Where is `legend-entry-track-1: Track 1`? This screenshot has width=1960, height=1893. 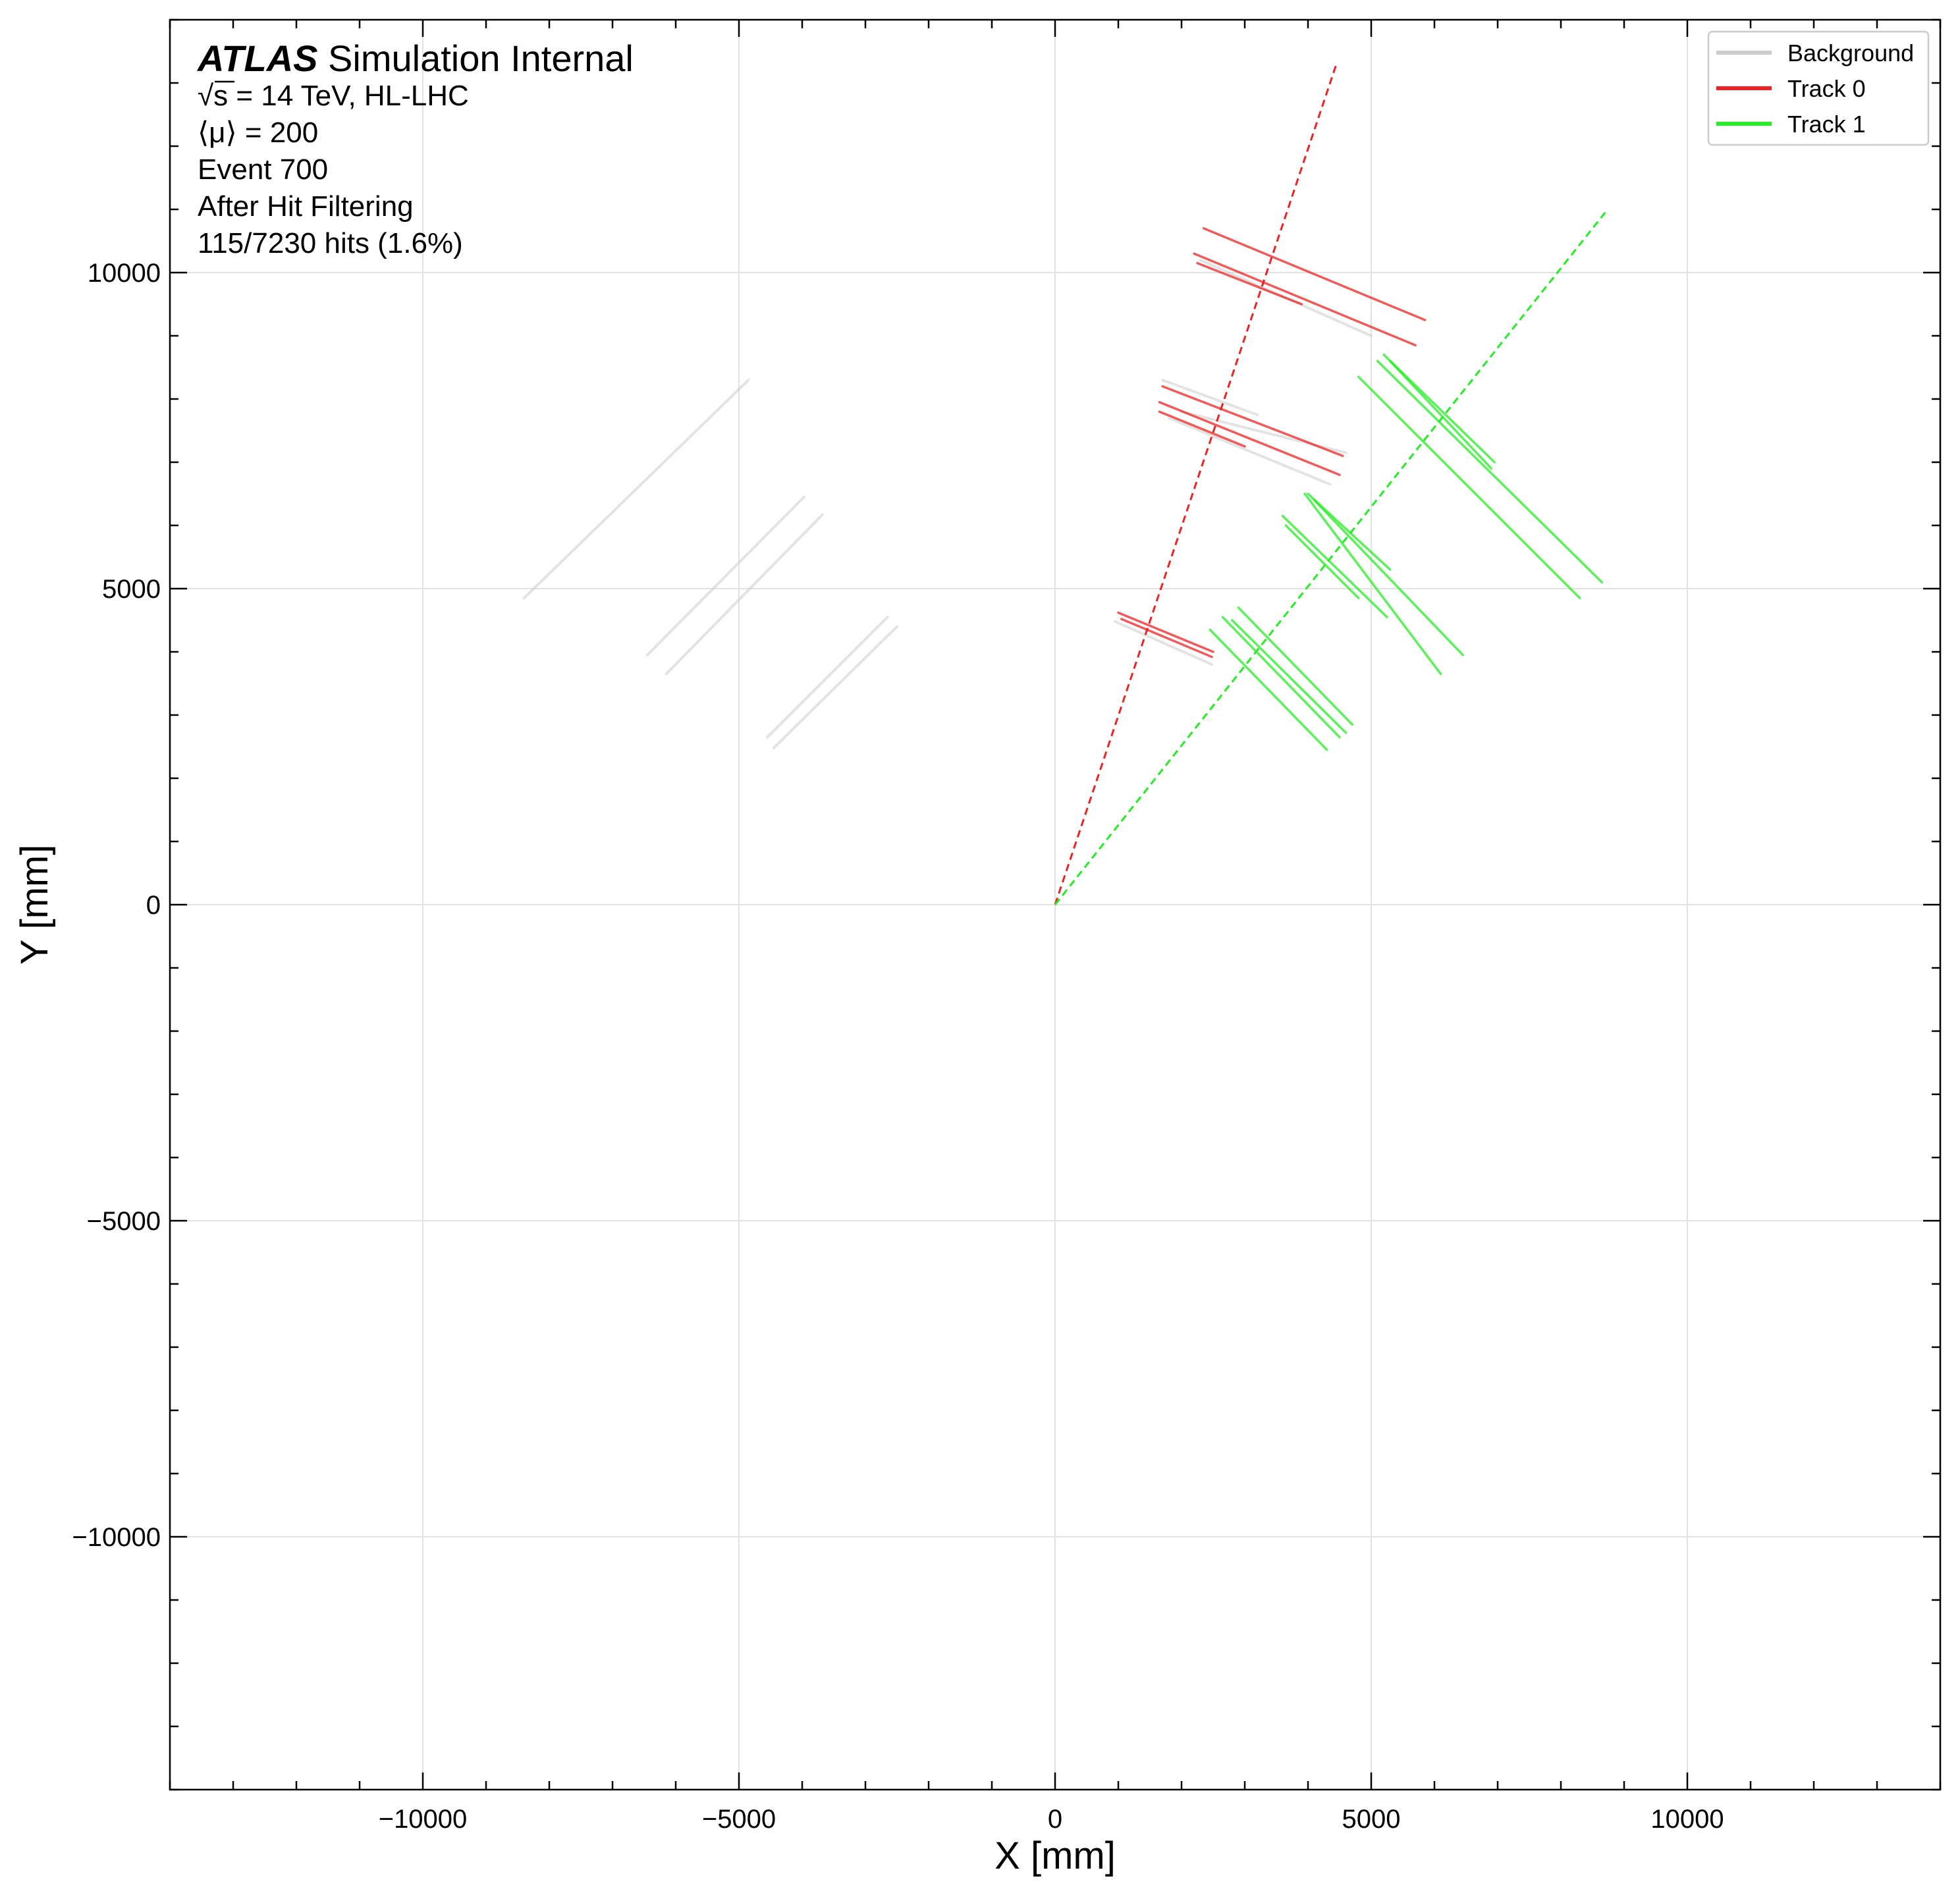 legend-entry-track-1: Track 1 is located at coordinates (1826, 125).